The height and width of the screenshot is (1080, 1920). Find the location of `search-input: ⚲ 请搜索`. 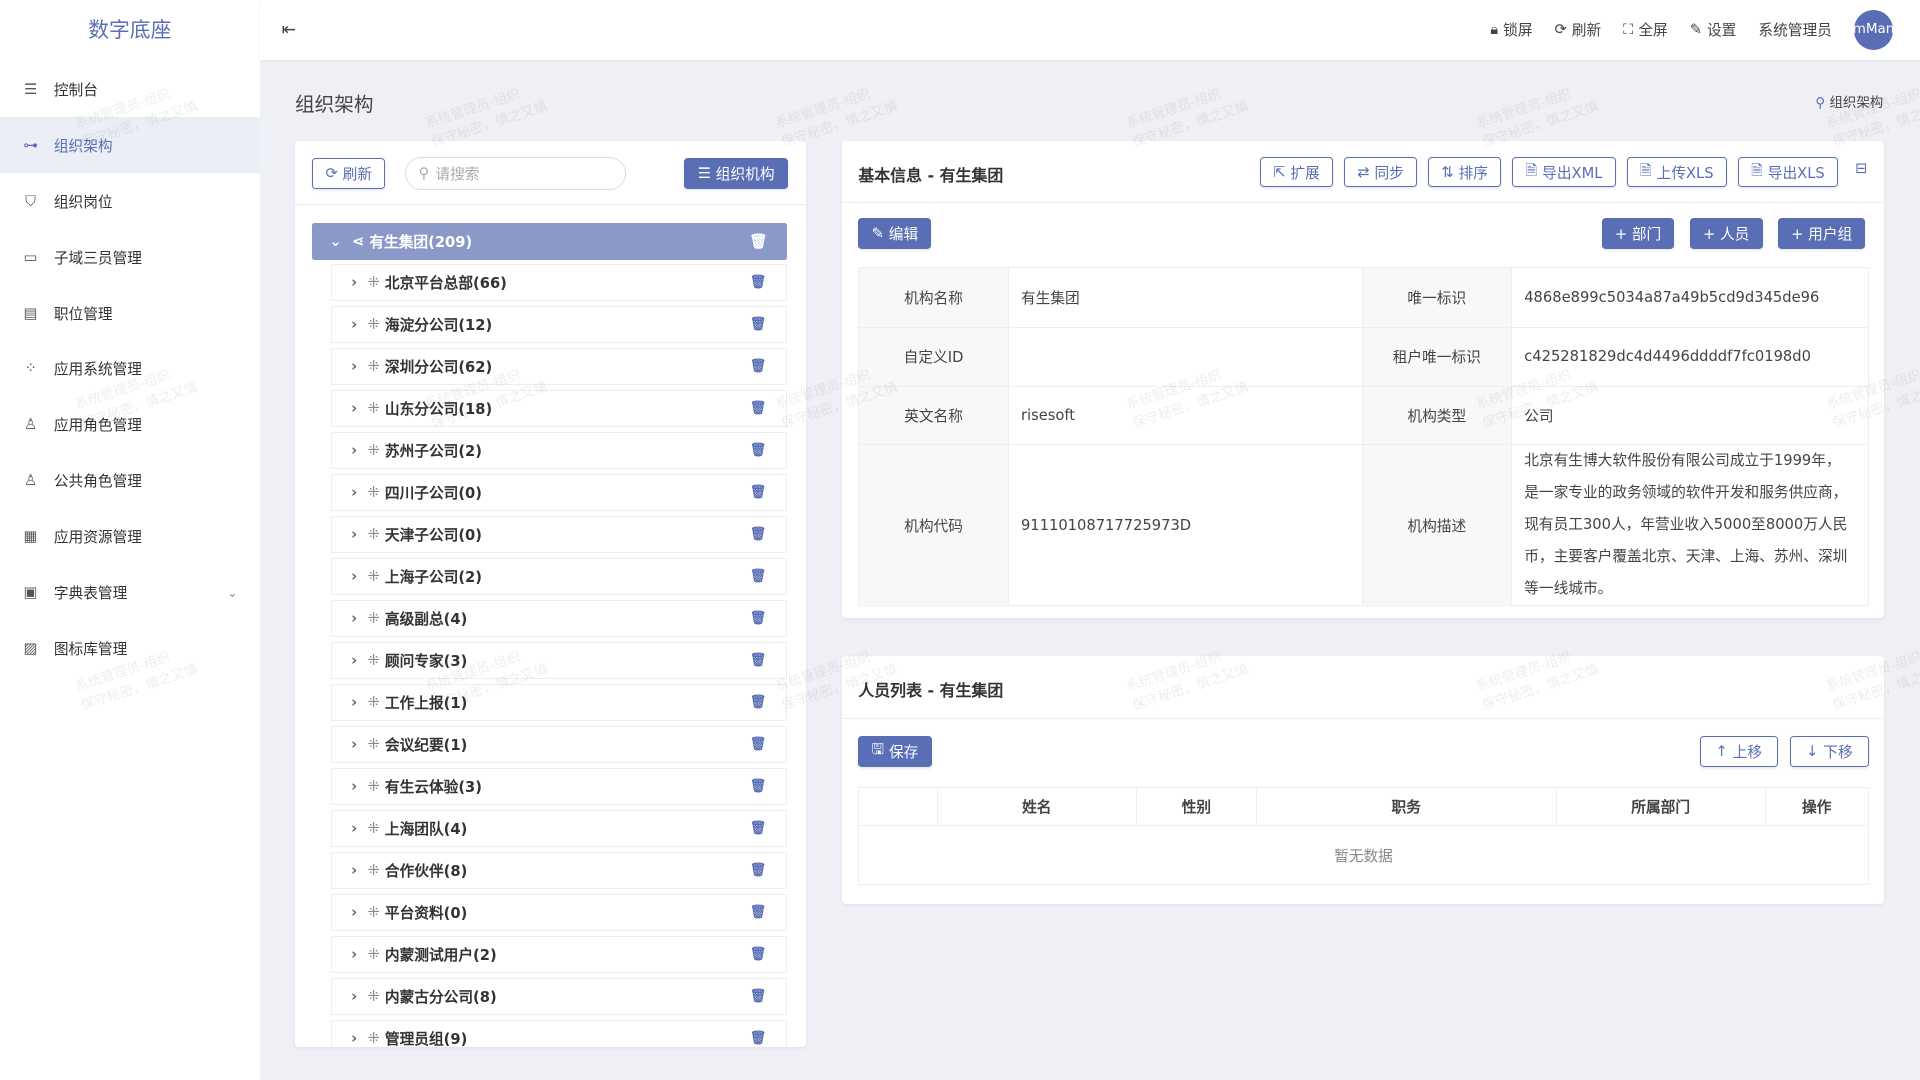

search-input: ⚲ 请搜索 is located at coordinates (515, 173).